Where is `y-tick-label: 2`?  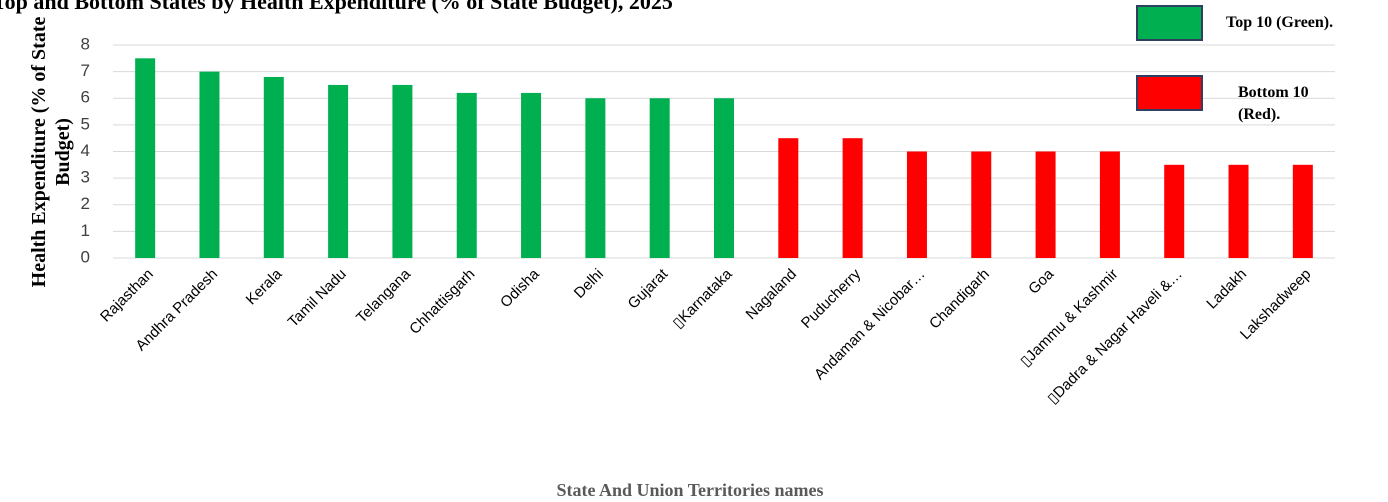 y-tick-label: 2 is located at coordinates (85, 203).